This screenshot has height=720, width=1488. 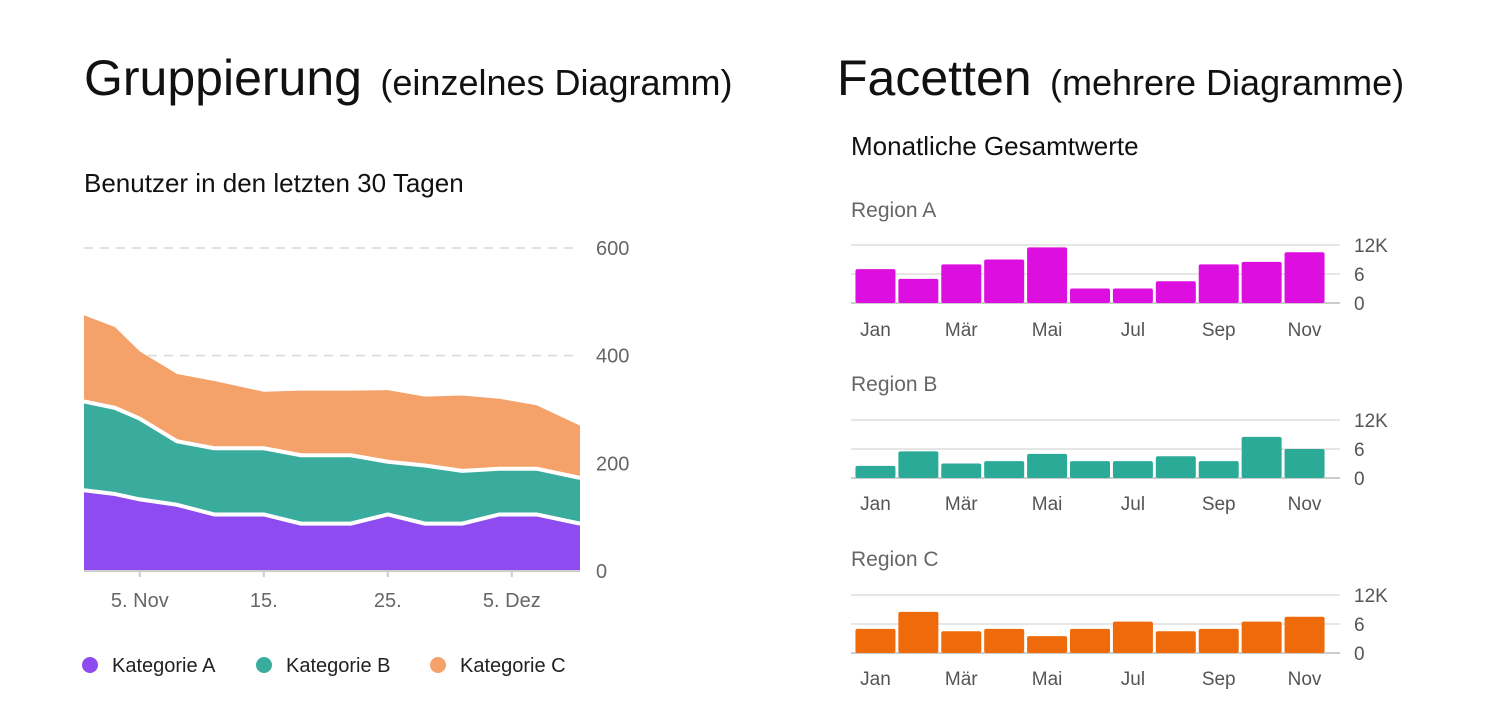 I want to click on x-tick-label: 5. Nov, so click(x=140, y=601).